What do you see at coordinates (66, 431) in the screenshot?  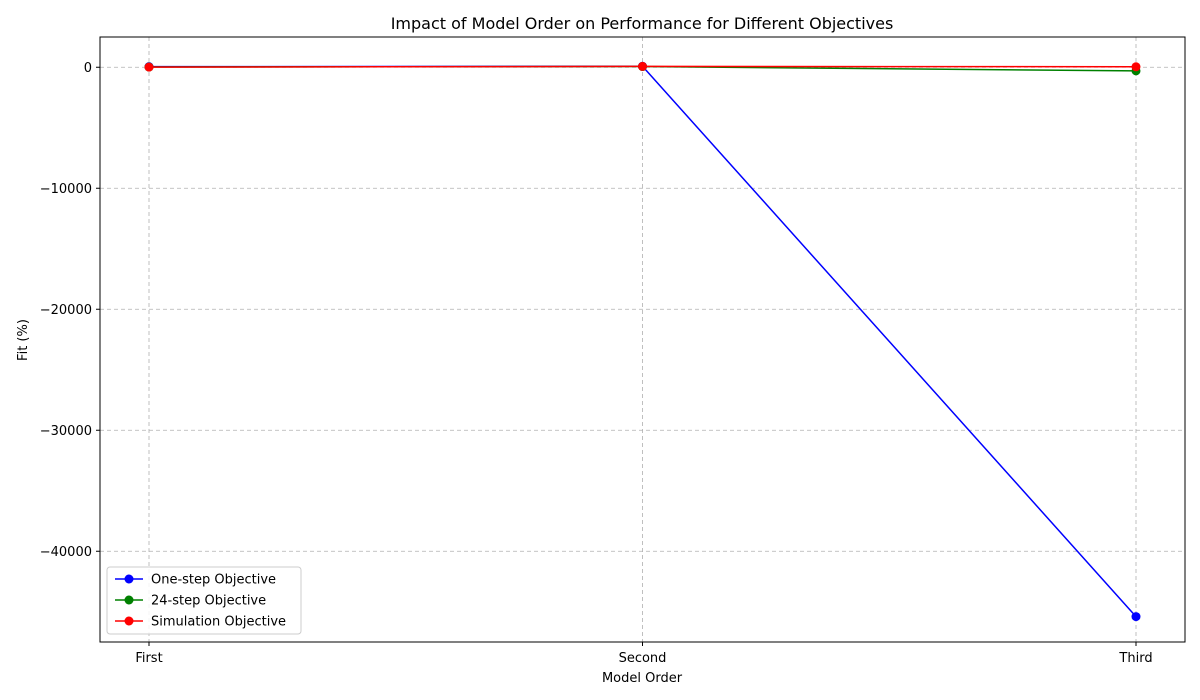 I see `y-tick-label: −30000` at bounding box center [66, 431].